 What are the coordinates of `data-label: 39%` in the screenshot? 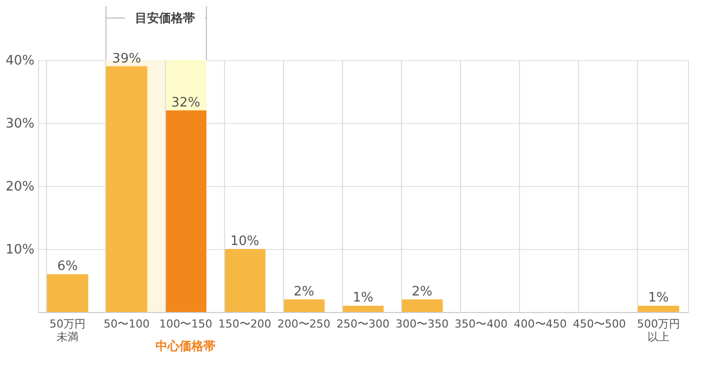 It's located at (127, 58).